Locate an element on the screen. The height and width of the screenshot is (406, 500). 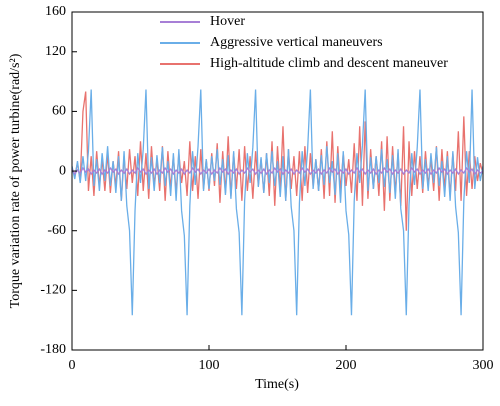
y-tick-label: 120 is located at coordinates (55, 51).